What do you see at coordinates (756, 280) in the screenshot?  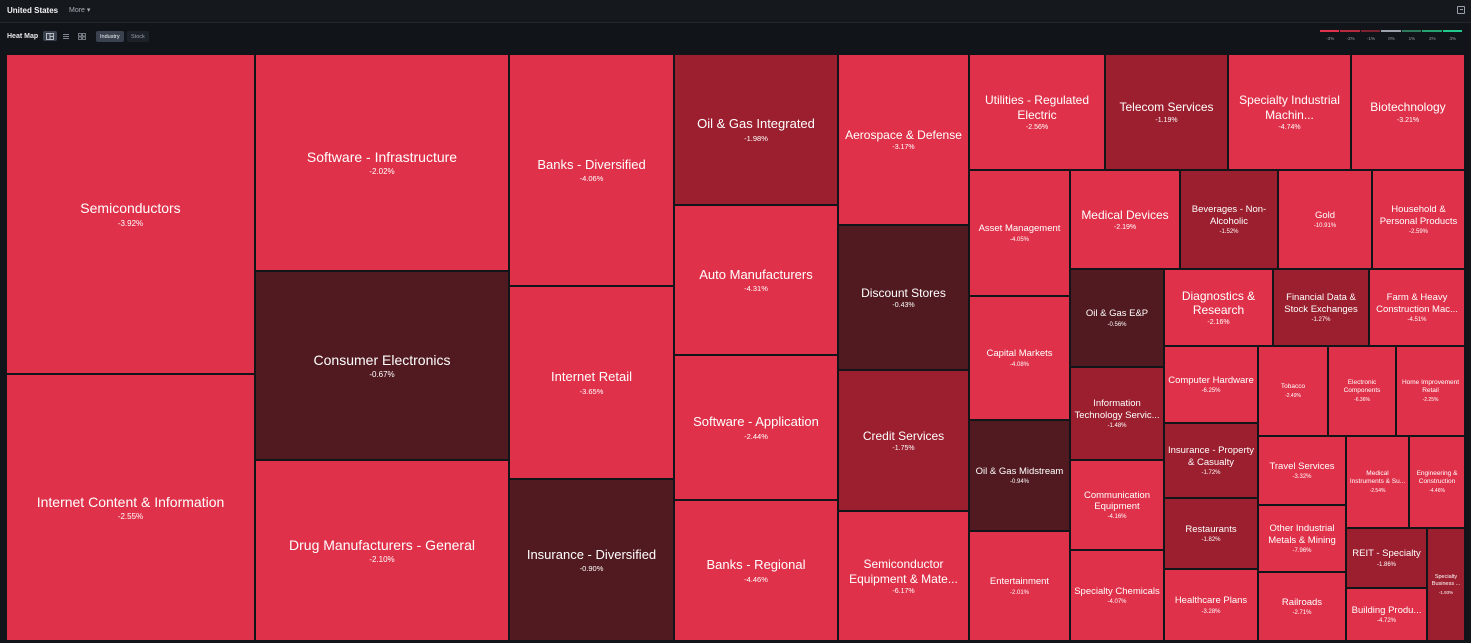 I see `heatmap-tile: Auto Manufacturers -4.31%` at bounding box center [756, 280].